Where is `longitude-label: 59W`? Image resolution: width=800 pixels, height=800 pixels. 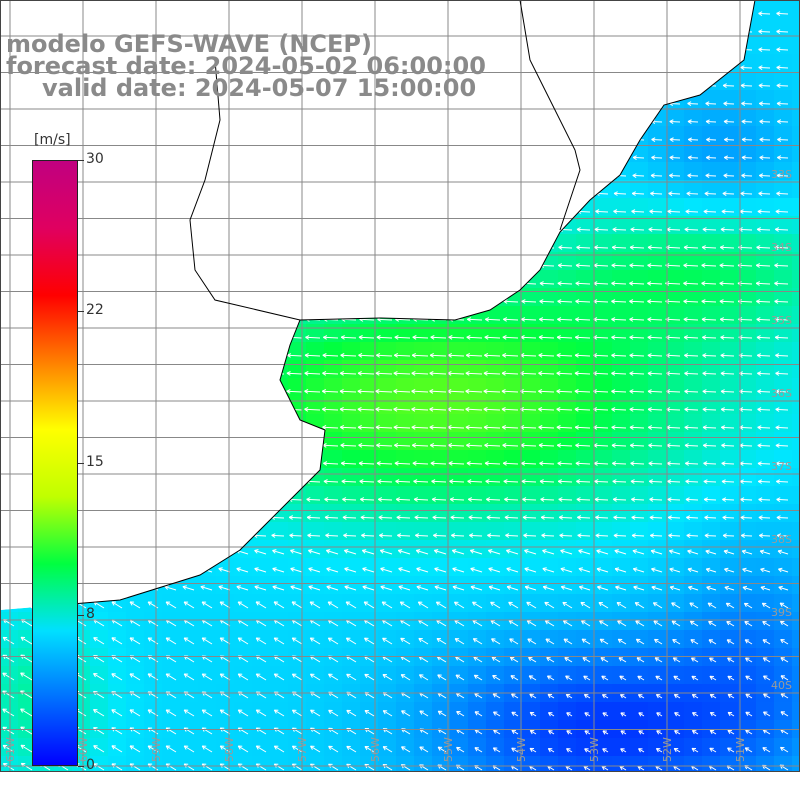 longitude-label: 59W is located at coordinates (156, 749).